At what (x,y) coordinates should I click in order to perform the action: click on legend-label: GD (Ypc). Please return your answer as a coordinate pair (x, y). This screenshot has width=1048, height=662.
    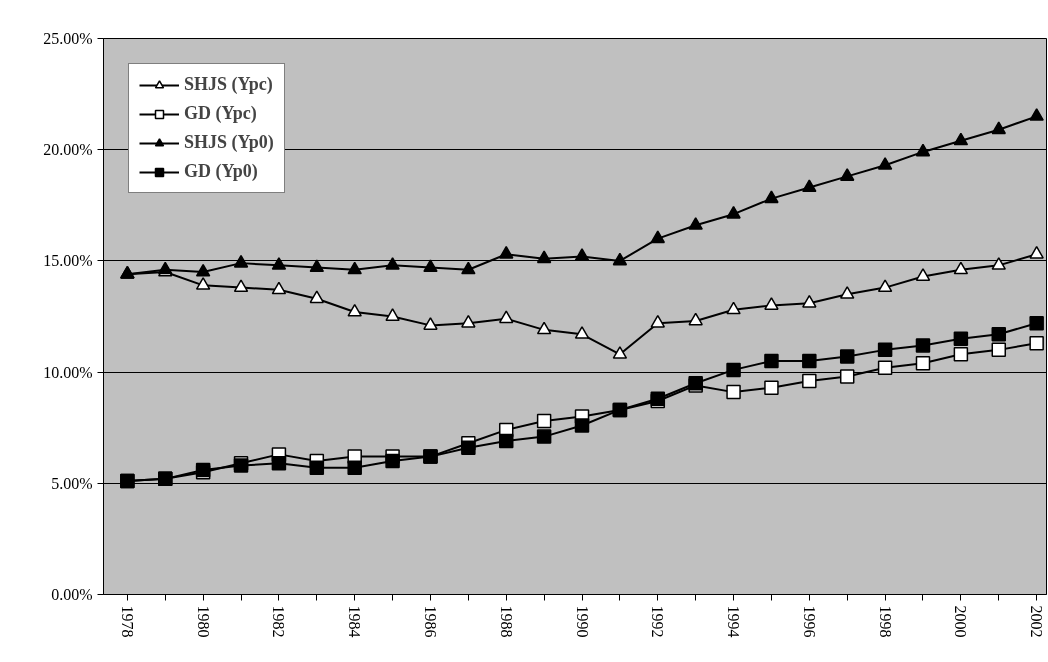
    Looking at the image, I should click on (220, 113).